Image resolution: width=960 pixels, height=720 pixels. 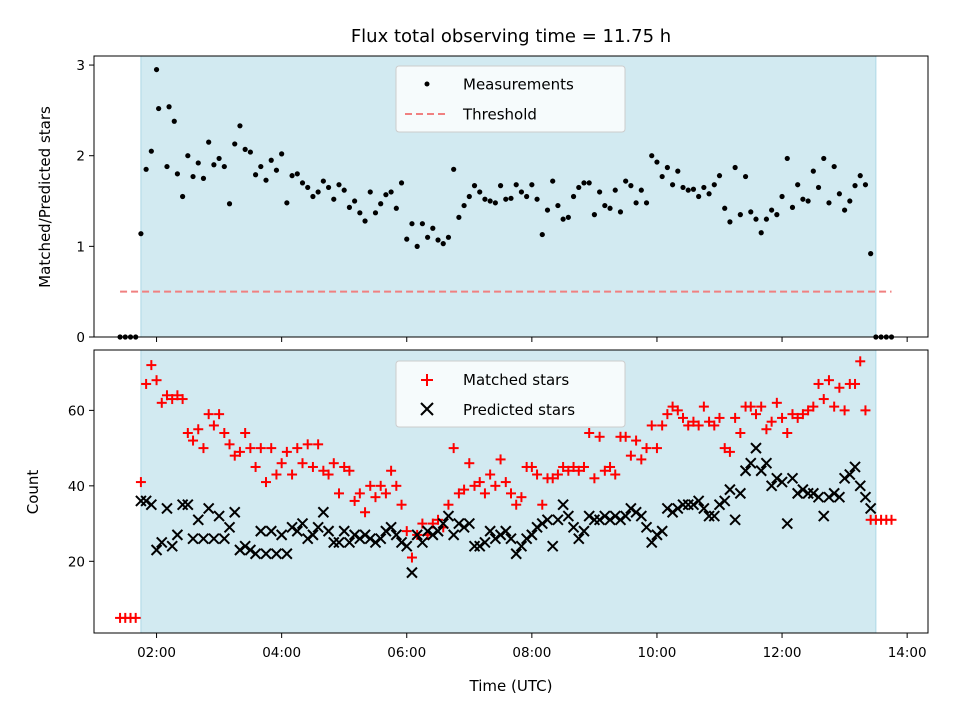 What do you see at coordinates (281, 653) in the screenshot?
I see `x-tick-label: 04:00` at bounding box center [281, 653].